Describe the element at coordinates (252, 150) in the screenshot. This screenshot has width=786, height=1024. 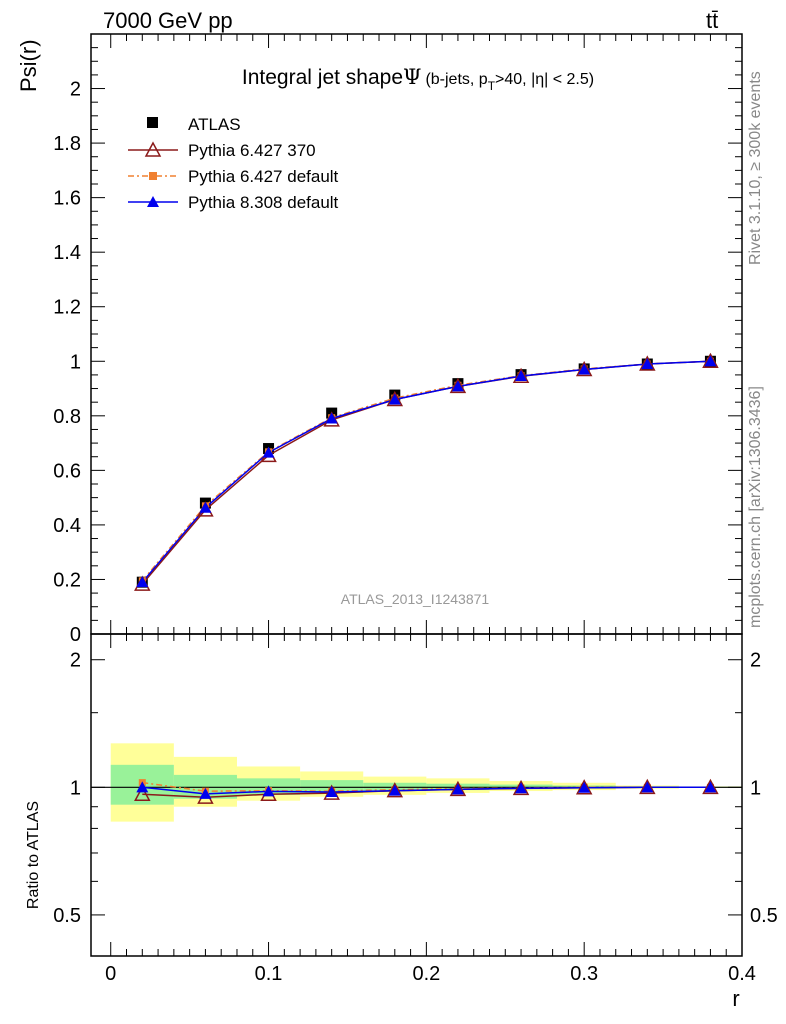
I see `legend-label-pythia6-370: Pythia 6.427 370` at that location.